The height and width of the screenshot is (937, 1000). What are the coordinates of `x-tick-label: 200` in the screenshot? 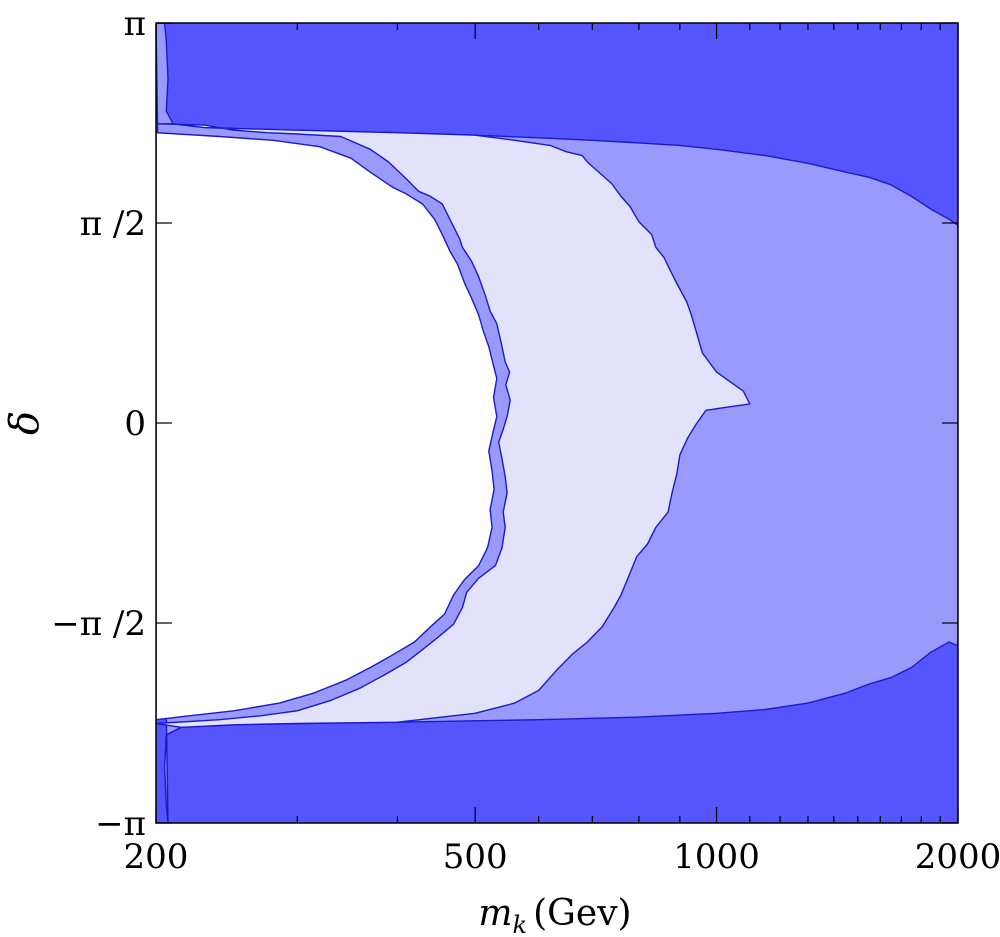 It's located at (156, 857).